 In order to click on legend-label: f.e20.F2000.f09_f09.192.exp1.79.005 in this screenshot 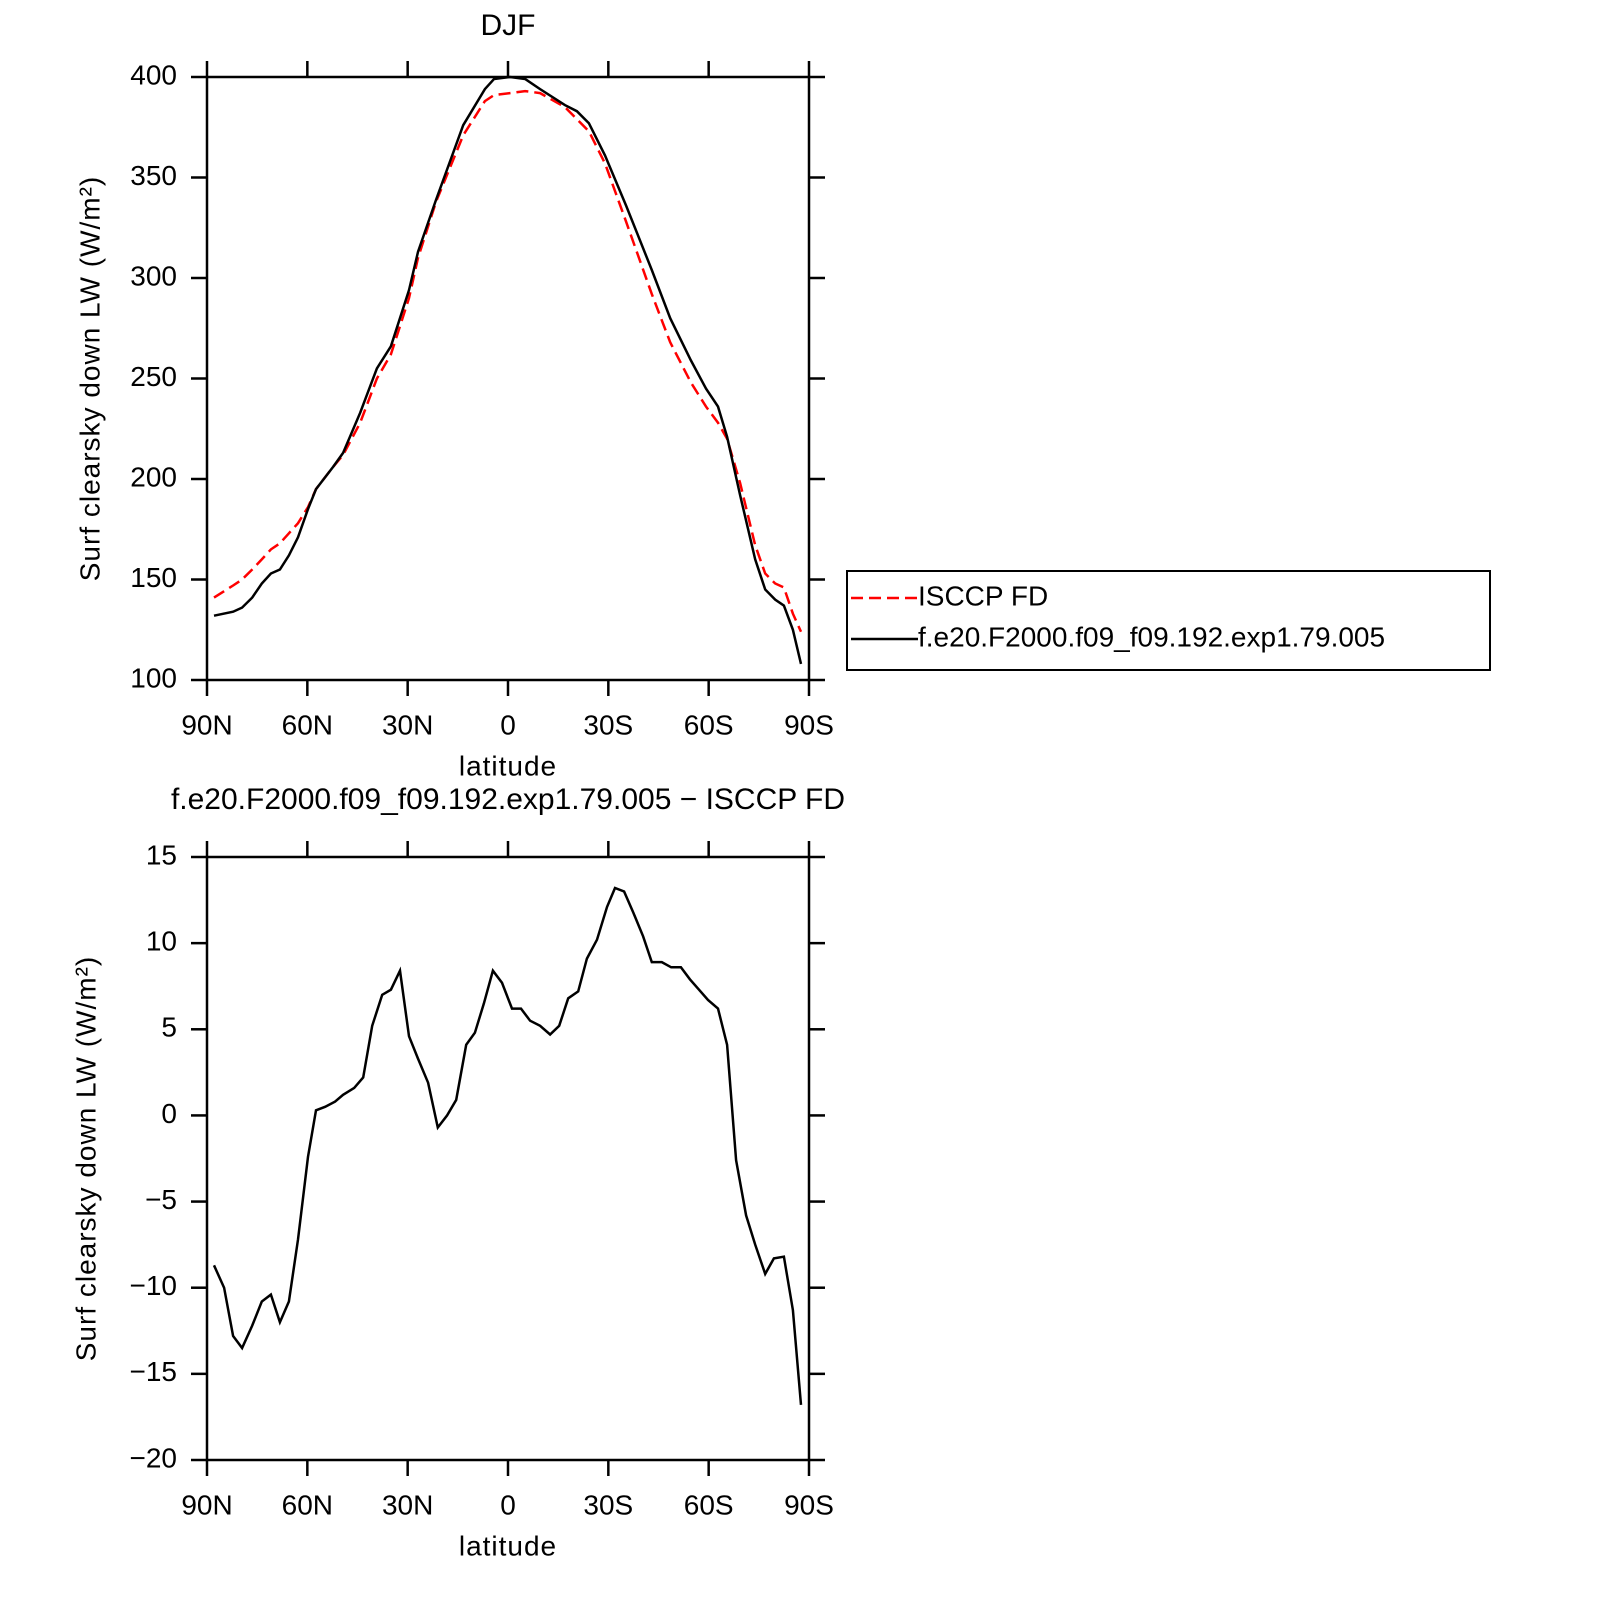, I will do `click(1151, 636)`.